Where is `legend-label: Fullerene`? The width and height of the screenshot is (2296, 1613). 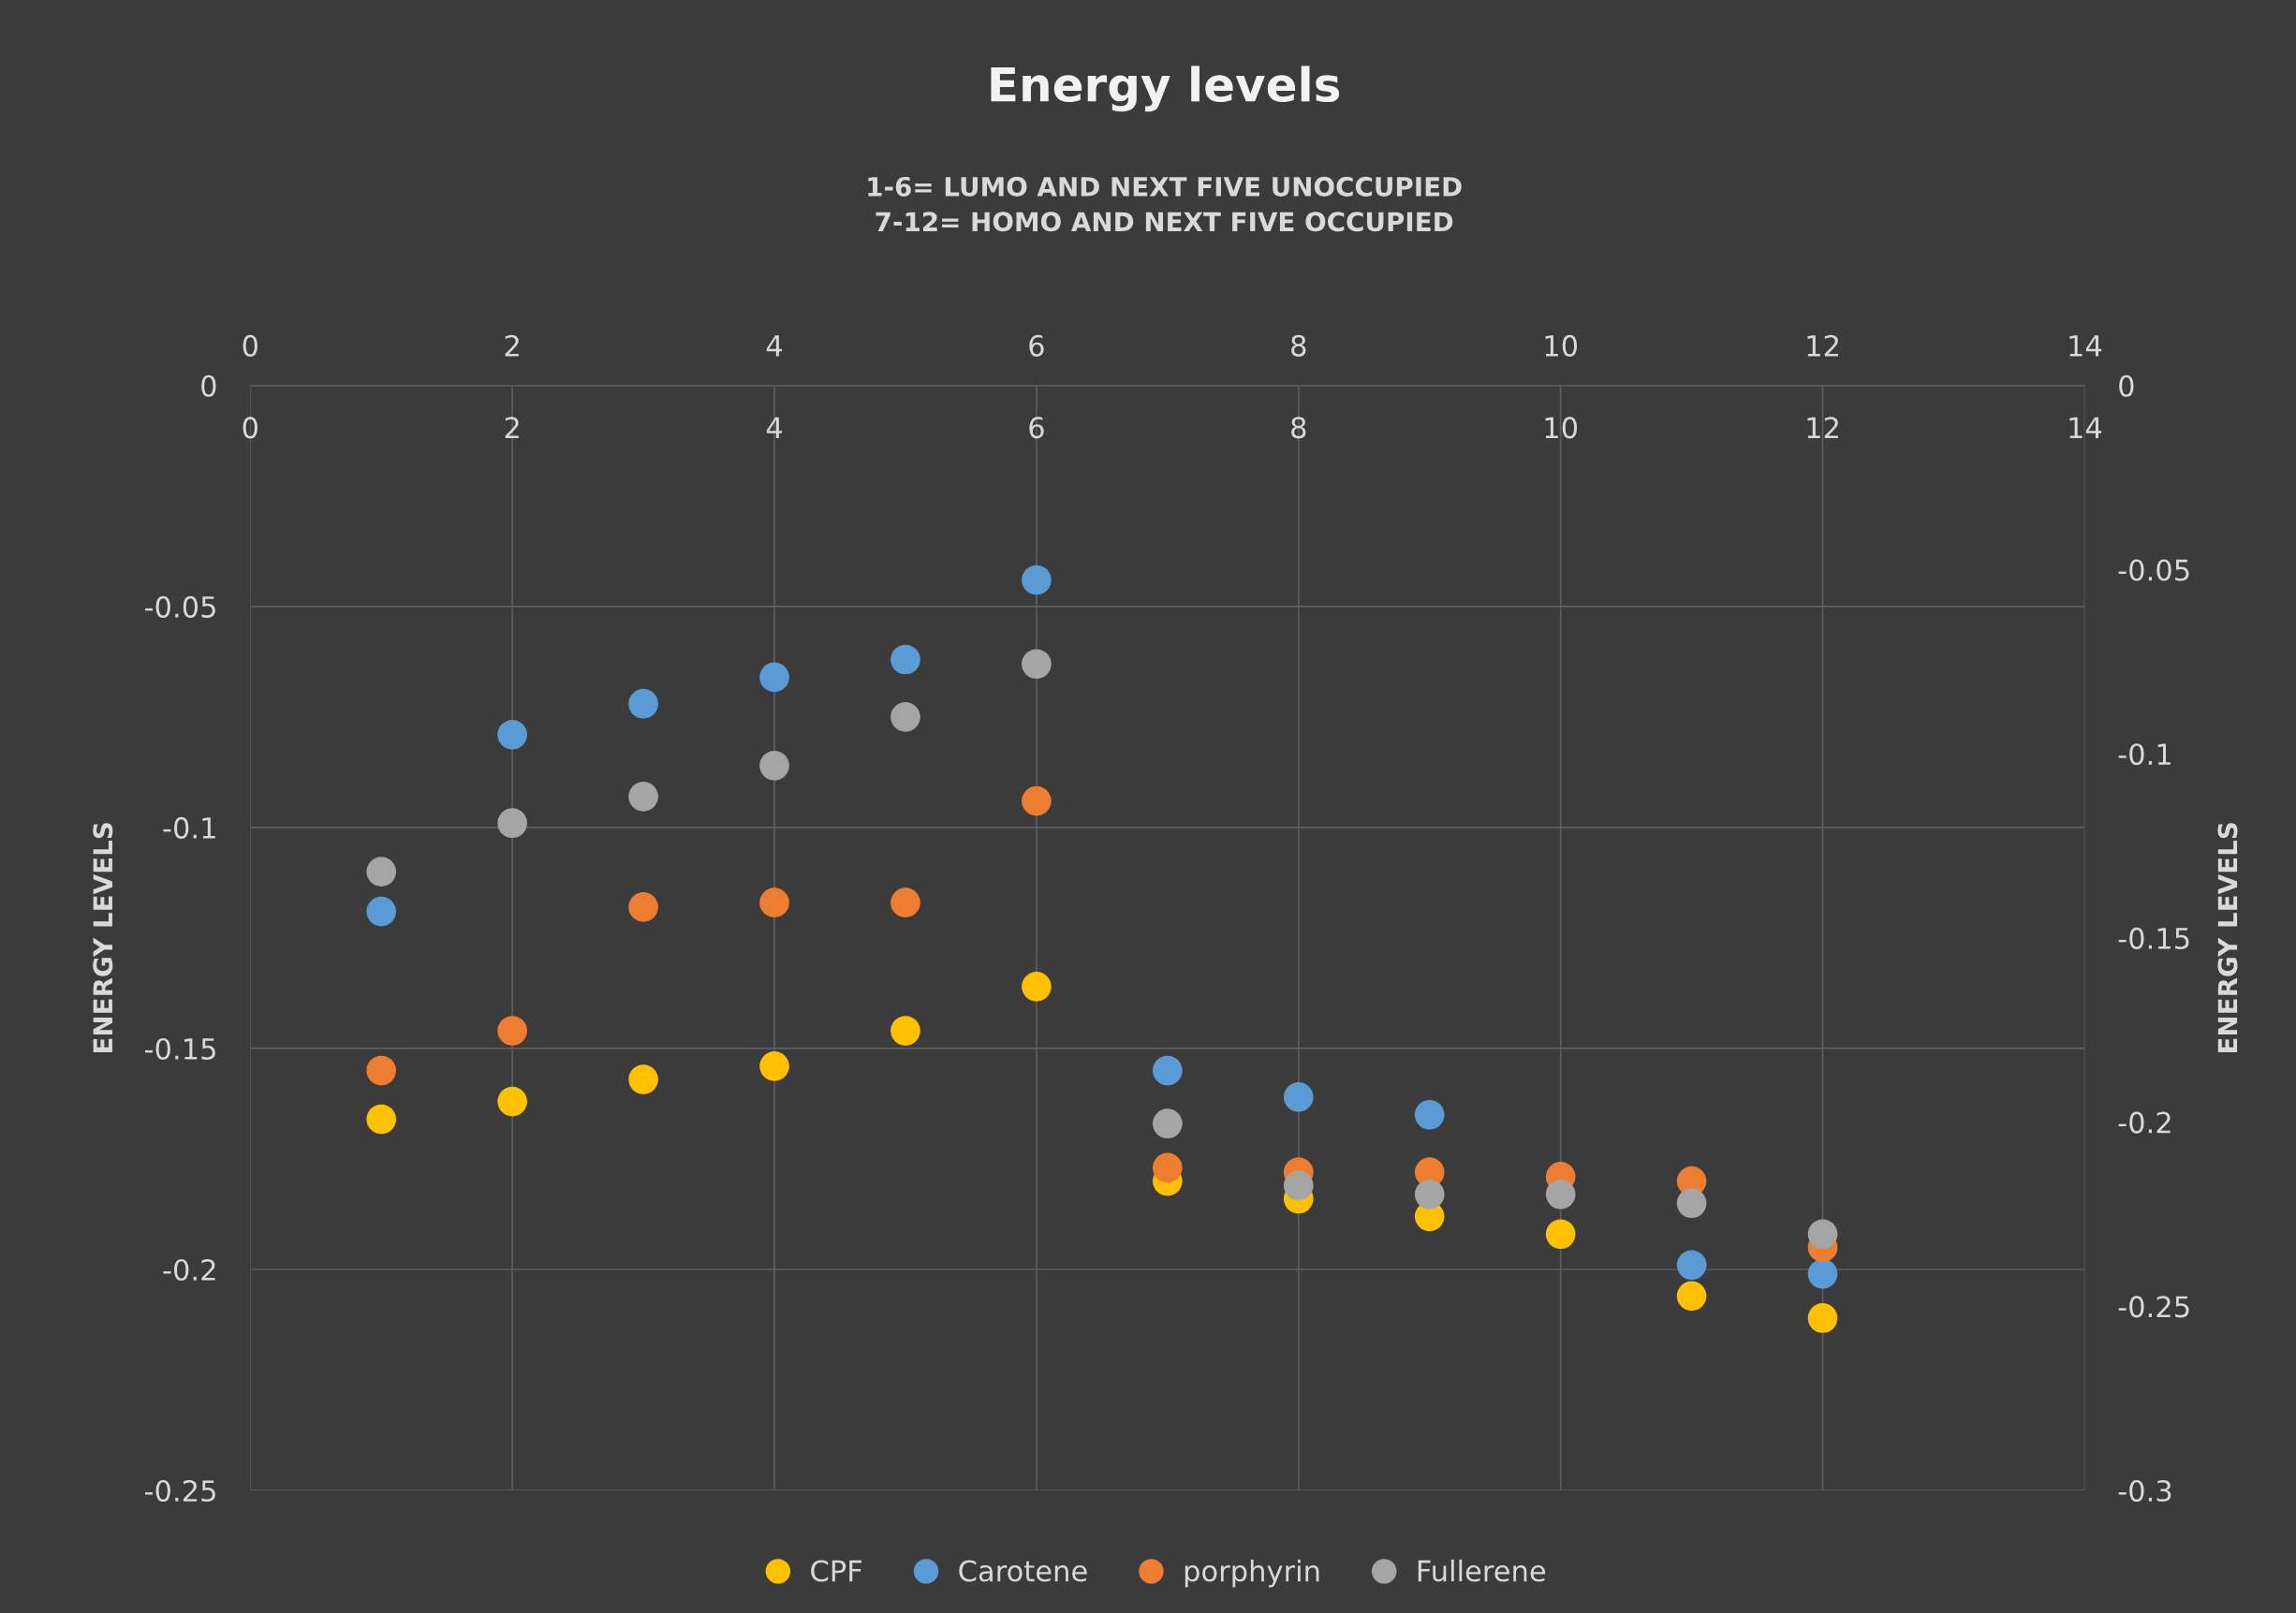
legend-label: Fullerene is located at coordinates (1482, 1570).